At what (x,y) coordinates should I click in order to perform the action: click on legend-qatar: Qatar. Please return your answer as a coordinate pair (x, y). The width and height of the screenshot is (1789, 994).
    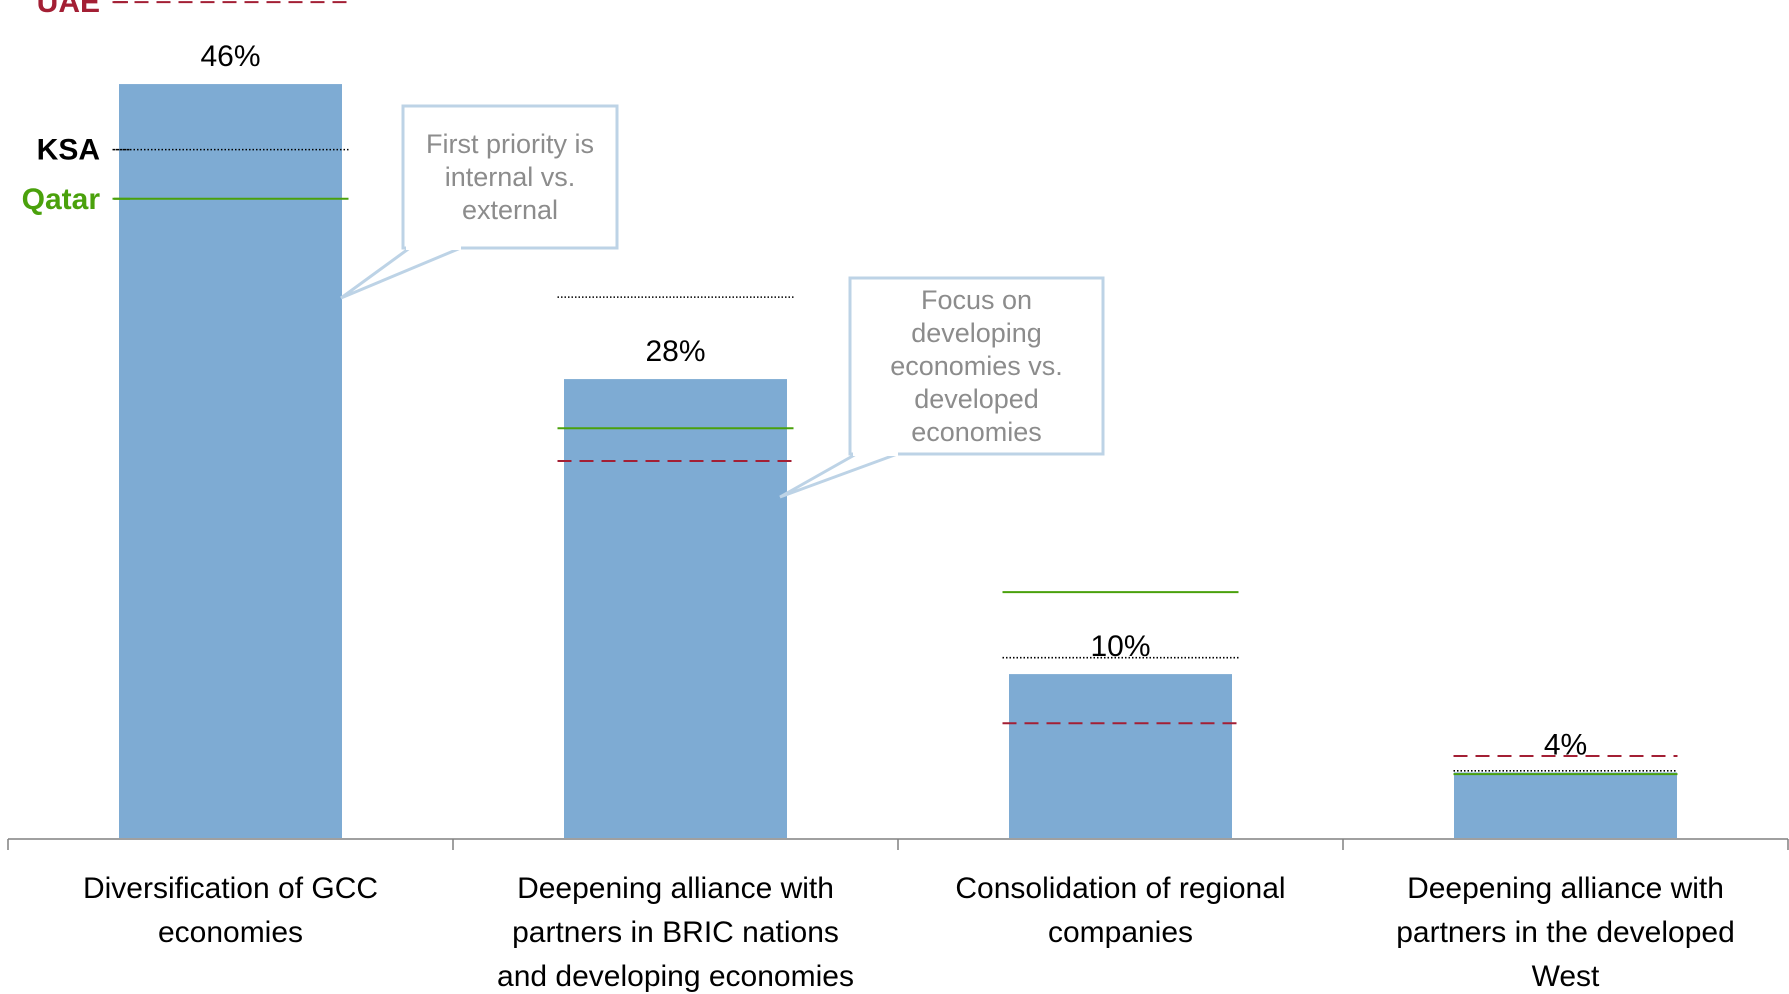
    Looking at the image, I should click on (61, 199).